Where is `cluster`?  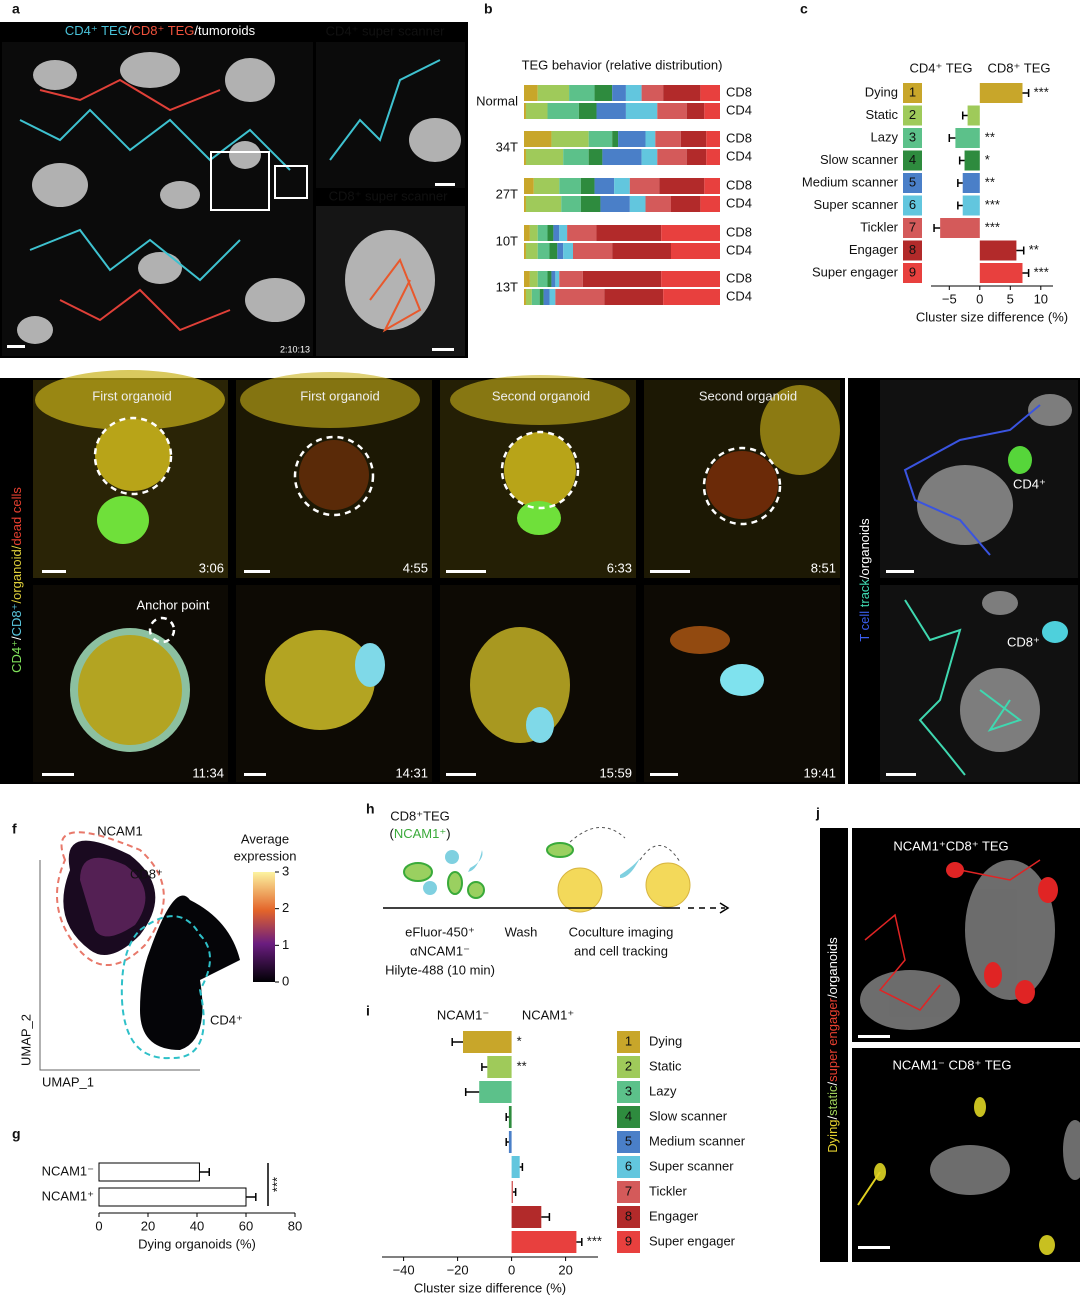
cluster is located at coordinates (113, 897).